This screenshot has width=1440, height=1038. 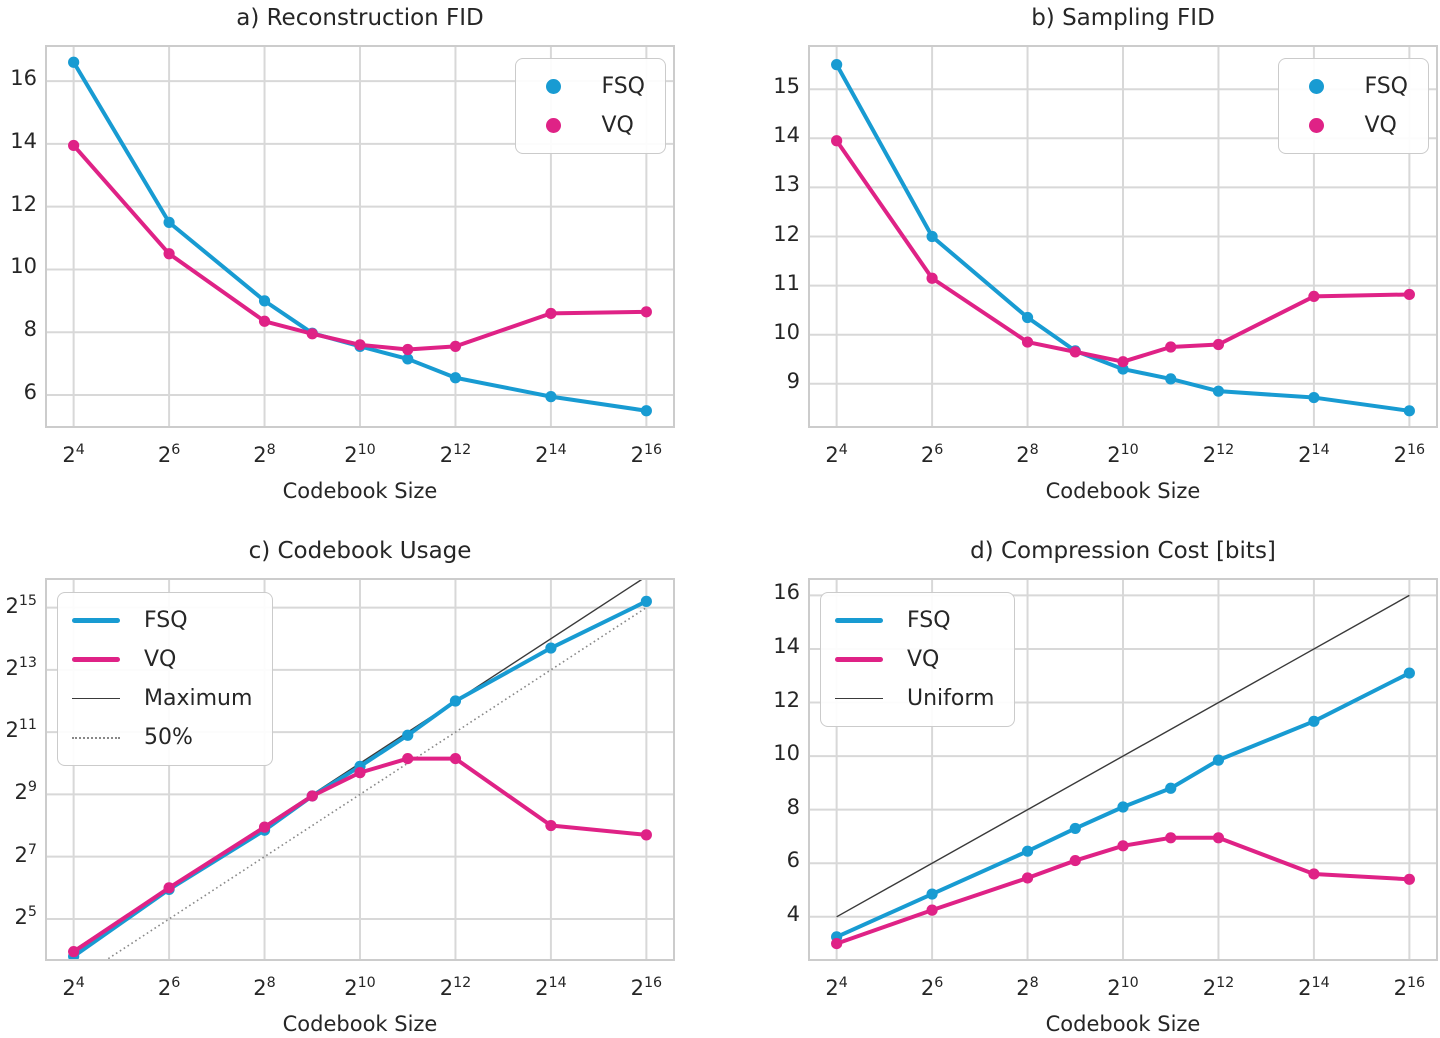 What do you see at coordinates (168, 737) in the screenshot?
I see `legend-label-50pct: 50%` at bounding box center [168, 737].